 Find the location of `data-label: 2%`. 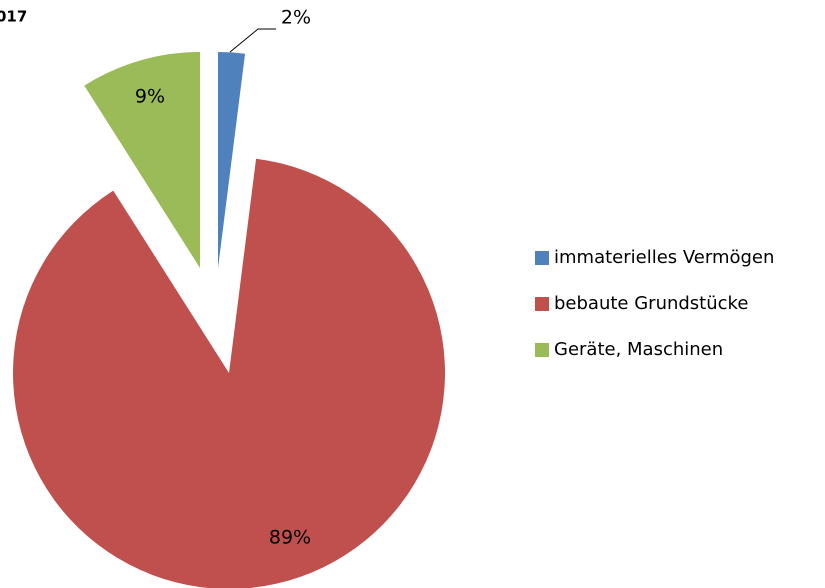

data-label: 2% is located at coordinates (296, 18).